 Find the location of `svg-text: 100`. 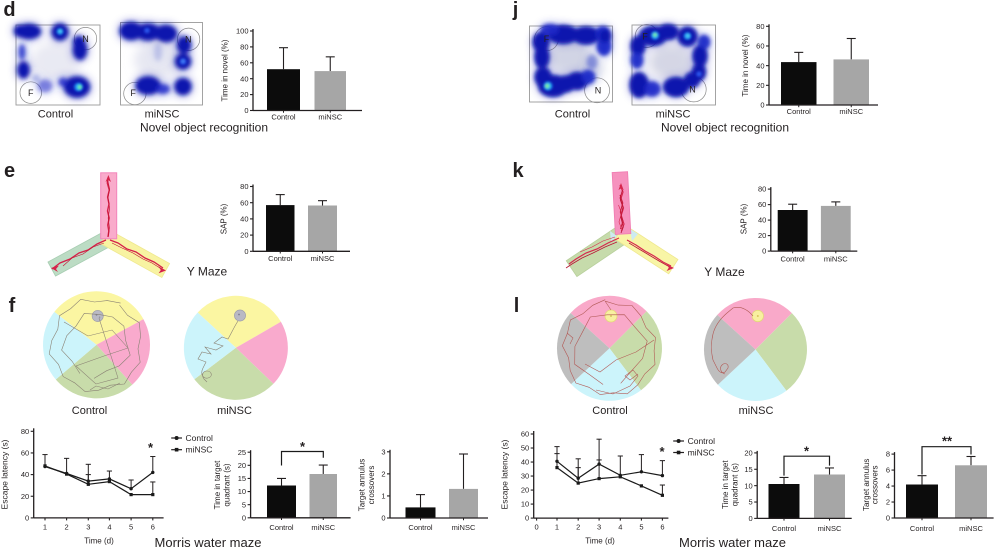

svg-text: 100 is located at coordinates (242, 31).